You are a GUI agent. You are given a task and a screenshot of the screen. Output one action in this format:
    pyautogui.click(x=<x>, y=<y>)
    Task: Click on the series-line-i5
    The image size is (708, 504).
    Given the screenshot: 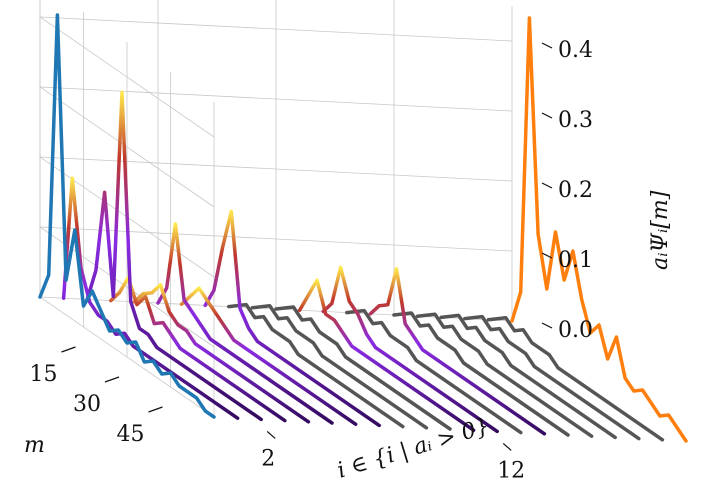 What is the action you would take?
    pyautogui.click(x=245, y=323)
    